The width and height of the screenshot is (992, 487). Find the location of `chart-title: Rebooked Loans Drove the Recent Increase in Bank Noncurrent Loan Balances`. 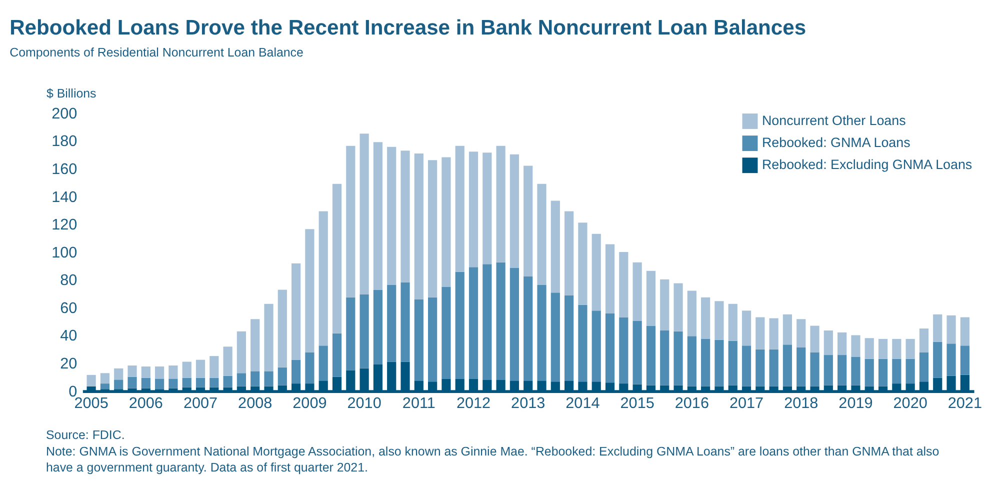

chart-title: Rebooked Loans Drove the Recent Increase in Bank Noncurrent Loan Balances is located at coordinates (408, 28).